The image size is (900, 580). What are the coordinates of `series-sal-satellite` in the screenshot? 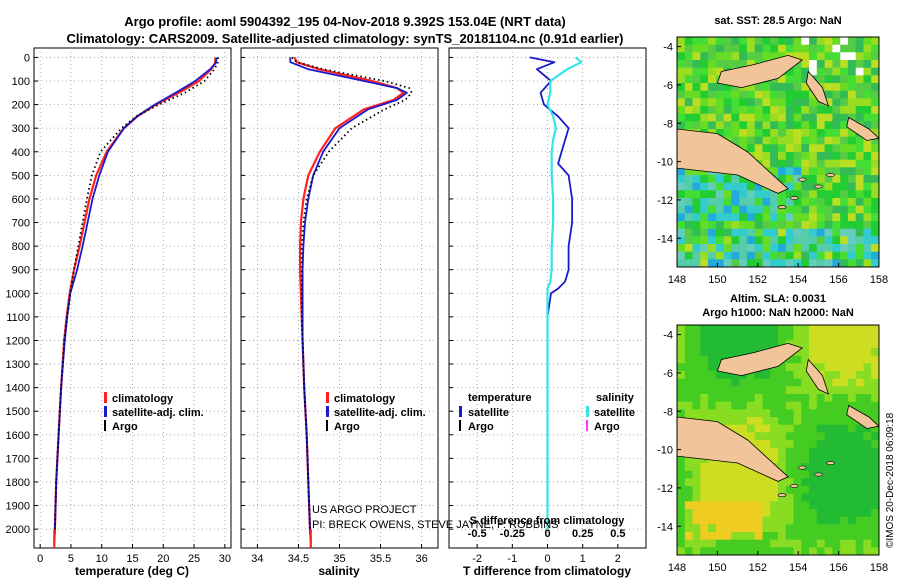 It's located at (564, 293).